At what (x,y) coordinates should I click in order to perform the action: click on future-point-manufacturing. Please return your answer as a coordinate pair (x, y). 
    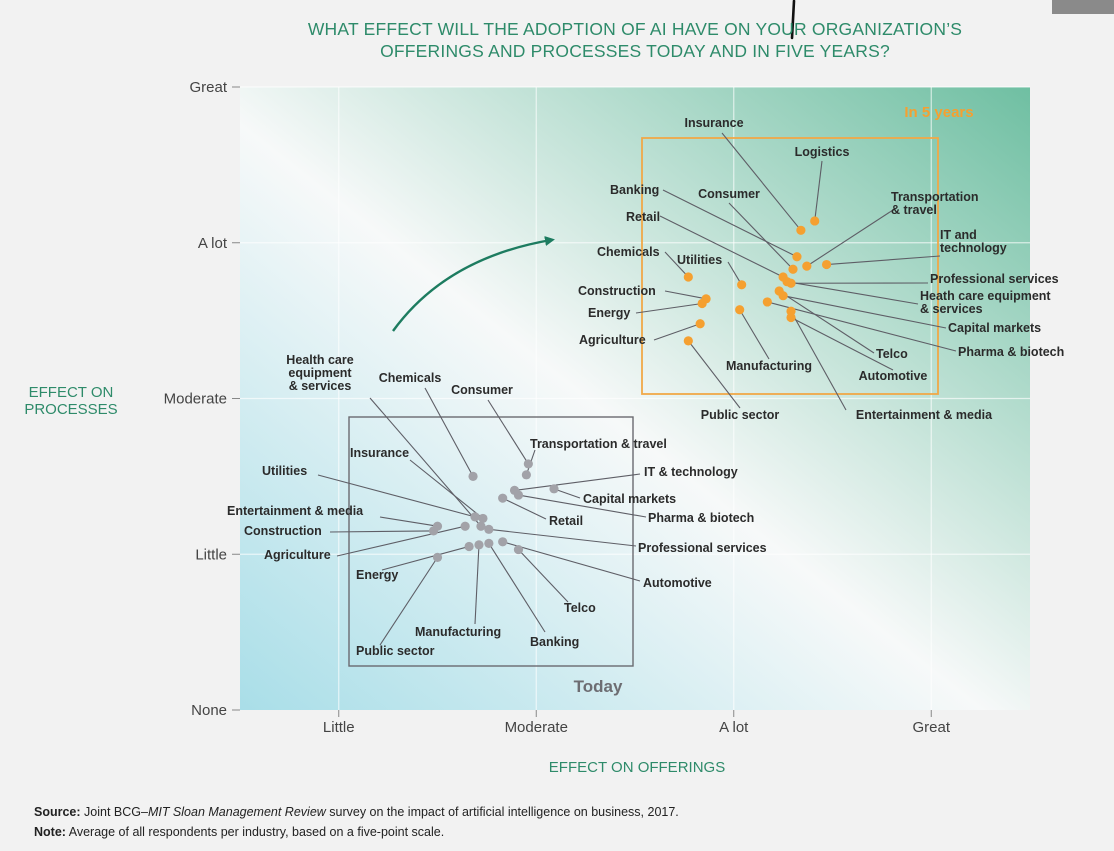
    Looking at the image, I should click on (740, 310).